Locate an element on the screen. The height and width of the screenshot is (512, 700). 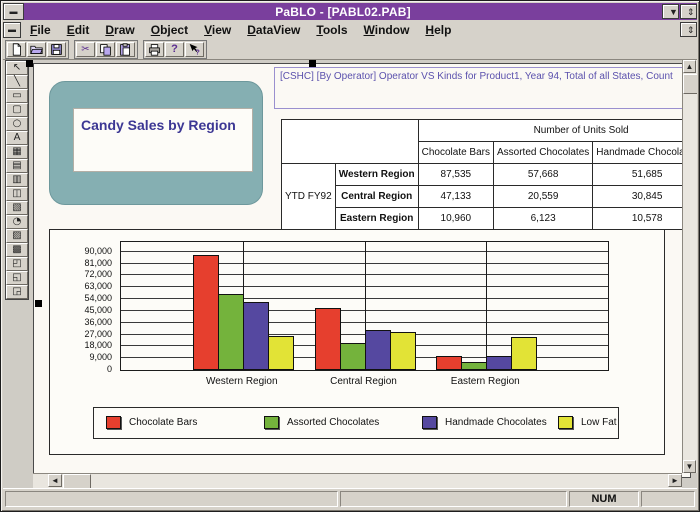
window-title: PaBLO - [PABL02.PAB] is located at coordinates (343, 11).